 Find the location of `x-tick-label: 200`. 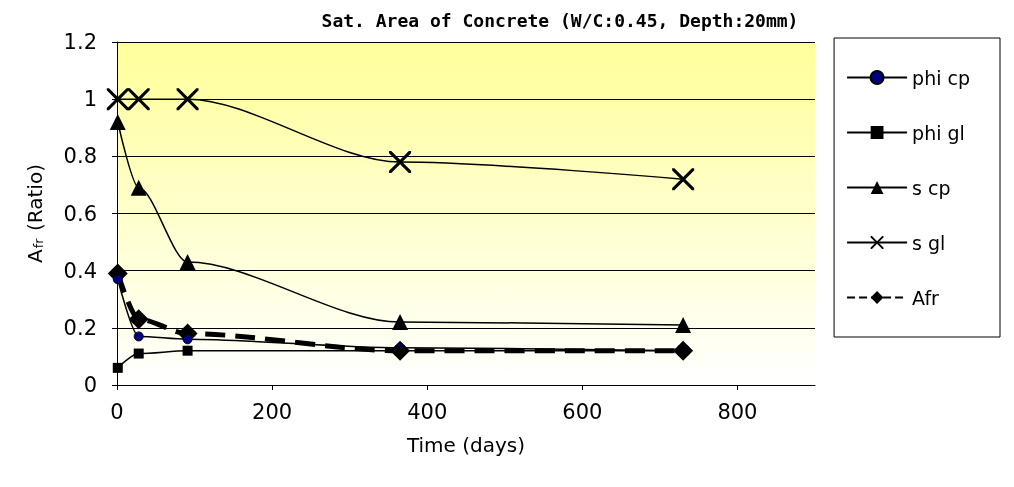

x-tick-label: 200 is located at coordinates (272, 411).